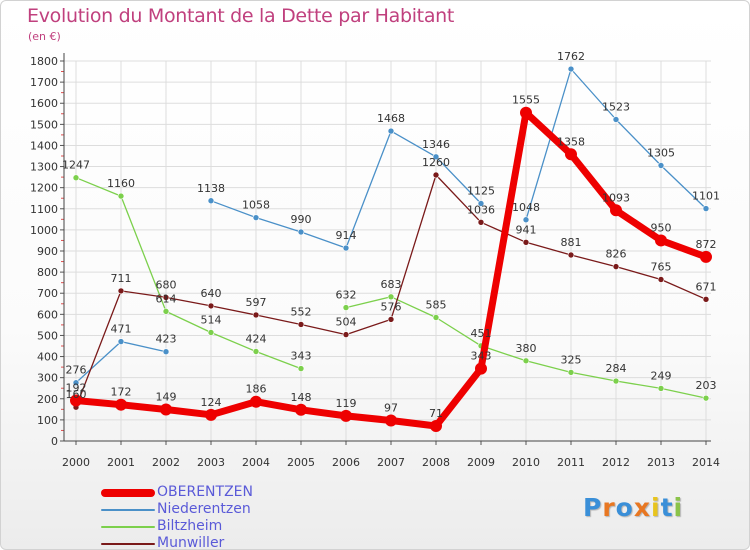 Image resolution: width=750 pixels, height=550 pixels. What do you see at coordinates (121, 392) in the screenshot?
I see `data-label-oberentzen: 172` at bounding box center [121, 392].